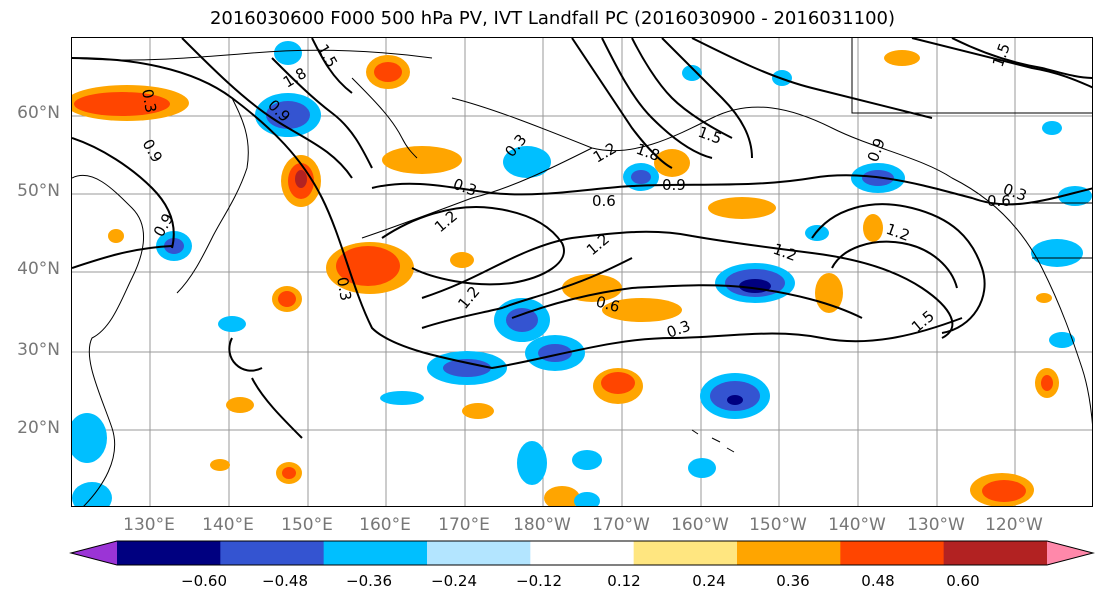  What do you see at coordinates (624, 581) in the screenshot?
I see `colorbar-tick-label: 0.12` at bounding box center [624, 581].